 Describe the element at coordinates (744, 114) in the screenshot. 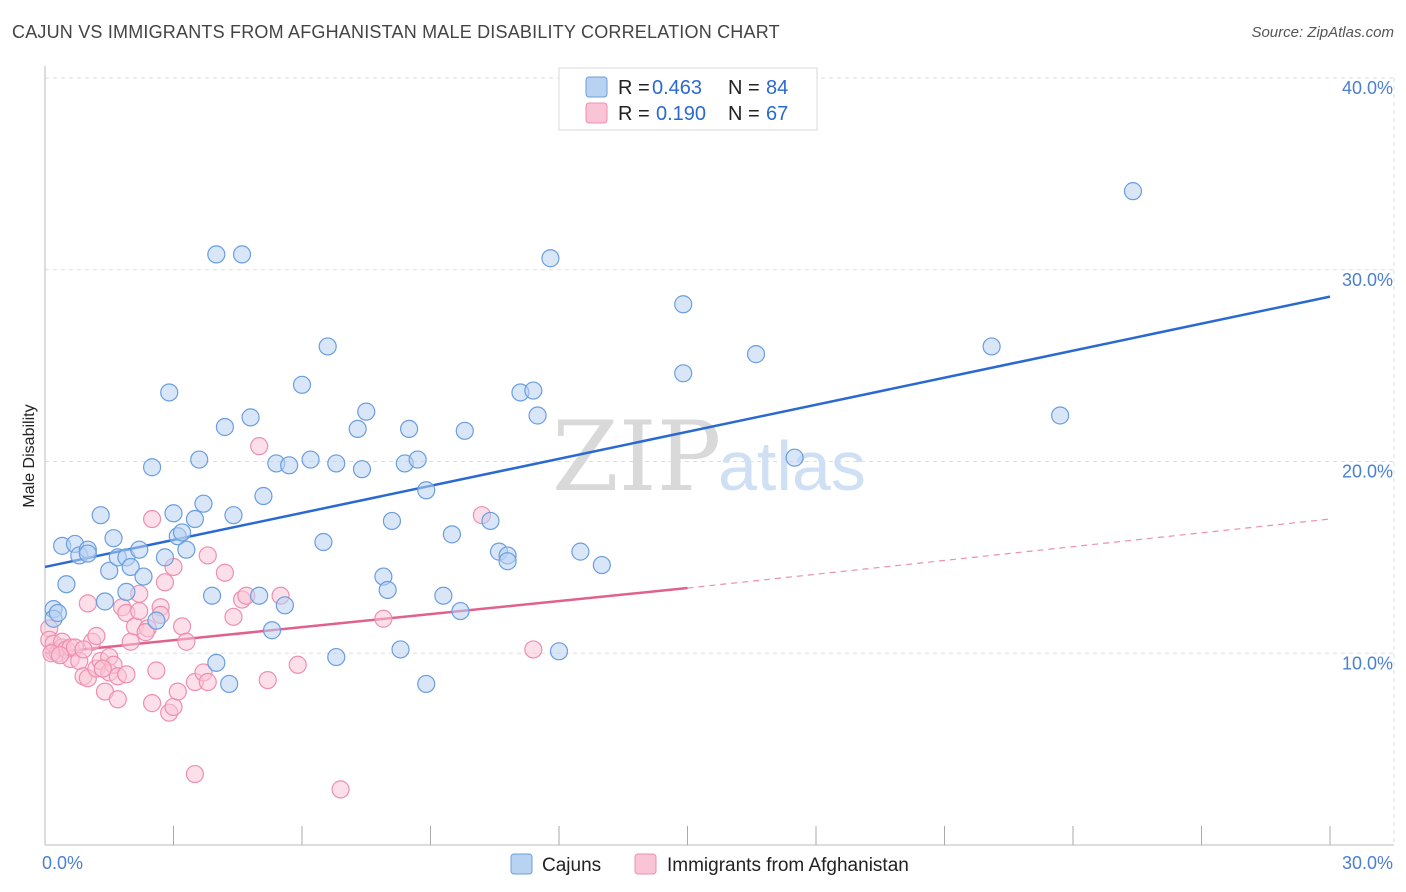

I see `legend-n-label-2: N =` at that location.